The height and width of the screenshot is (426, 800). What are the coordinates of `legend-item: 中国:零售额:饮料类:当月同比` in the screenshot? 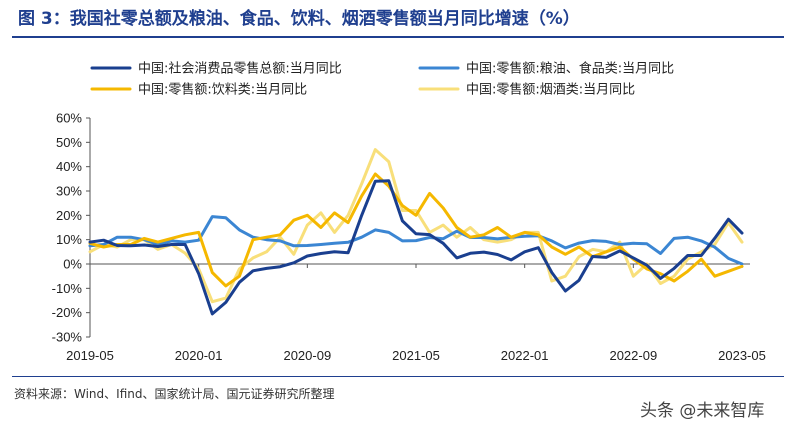 It's located at (198, 90).